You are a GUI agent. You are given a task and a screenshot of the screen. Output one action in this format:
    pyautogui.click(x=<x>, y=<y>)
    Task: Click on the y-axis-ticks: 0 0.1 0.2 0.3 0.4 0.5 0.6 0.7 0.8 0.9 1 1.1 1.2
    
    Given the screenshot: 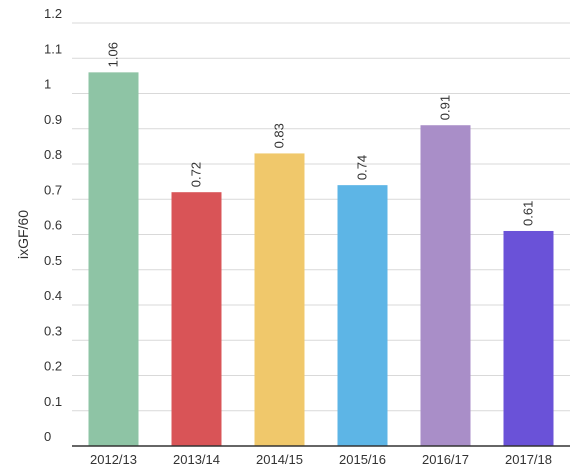 What is the action you would take?
    pyautogui.click(x=53, y=225)
    